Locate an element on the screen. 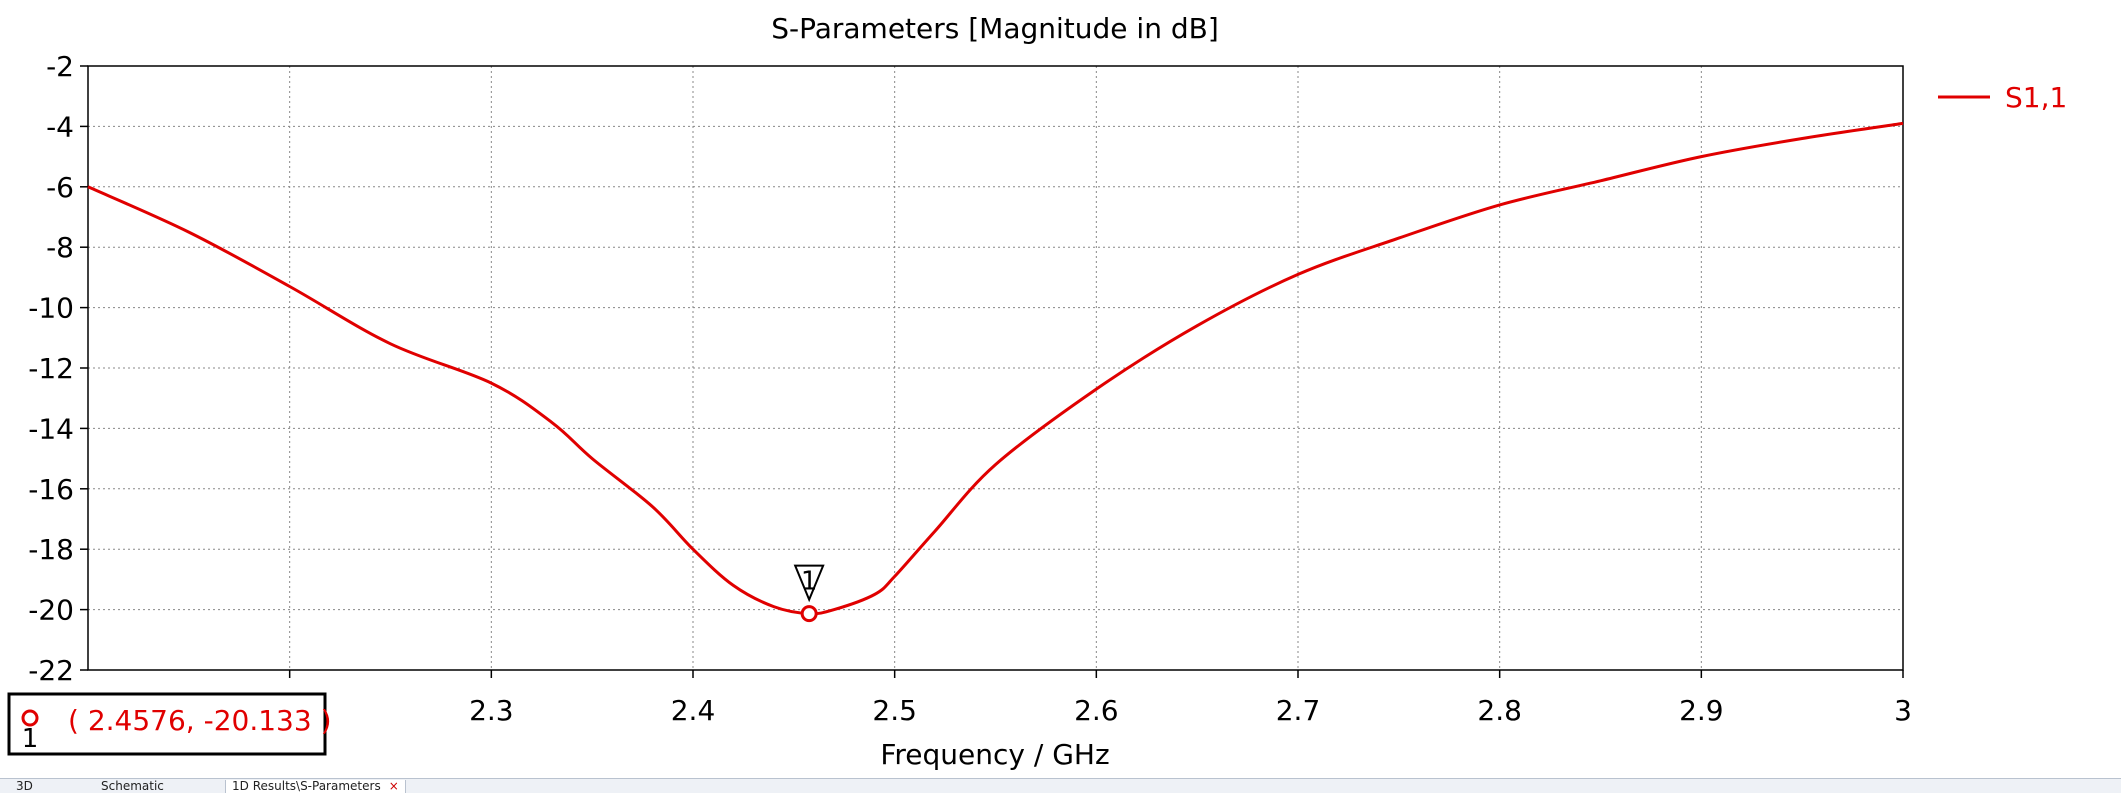  x-tick-label: 2.4 is located at coordinates (693, 710).